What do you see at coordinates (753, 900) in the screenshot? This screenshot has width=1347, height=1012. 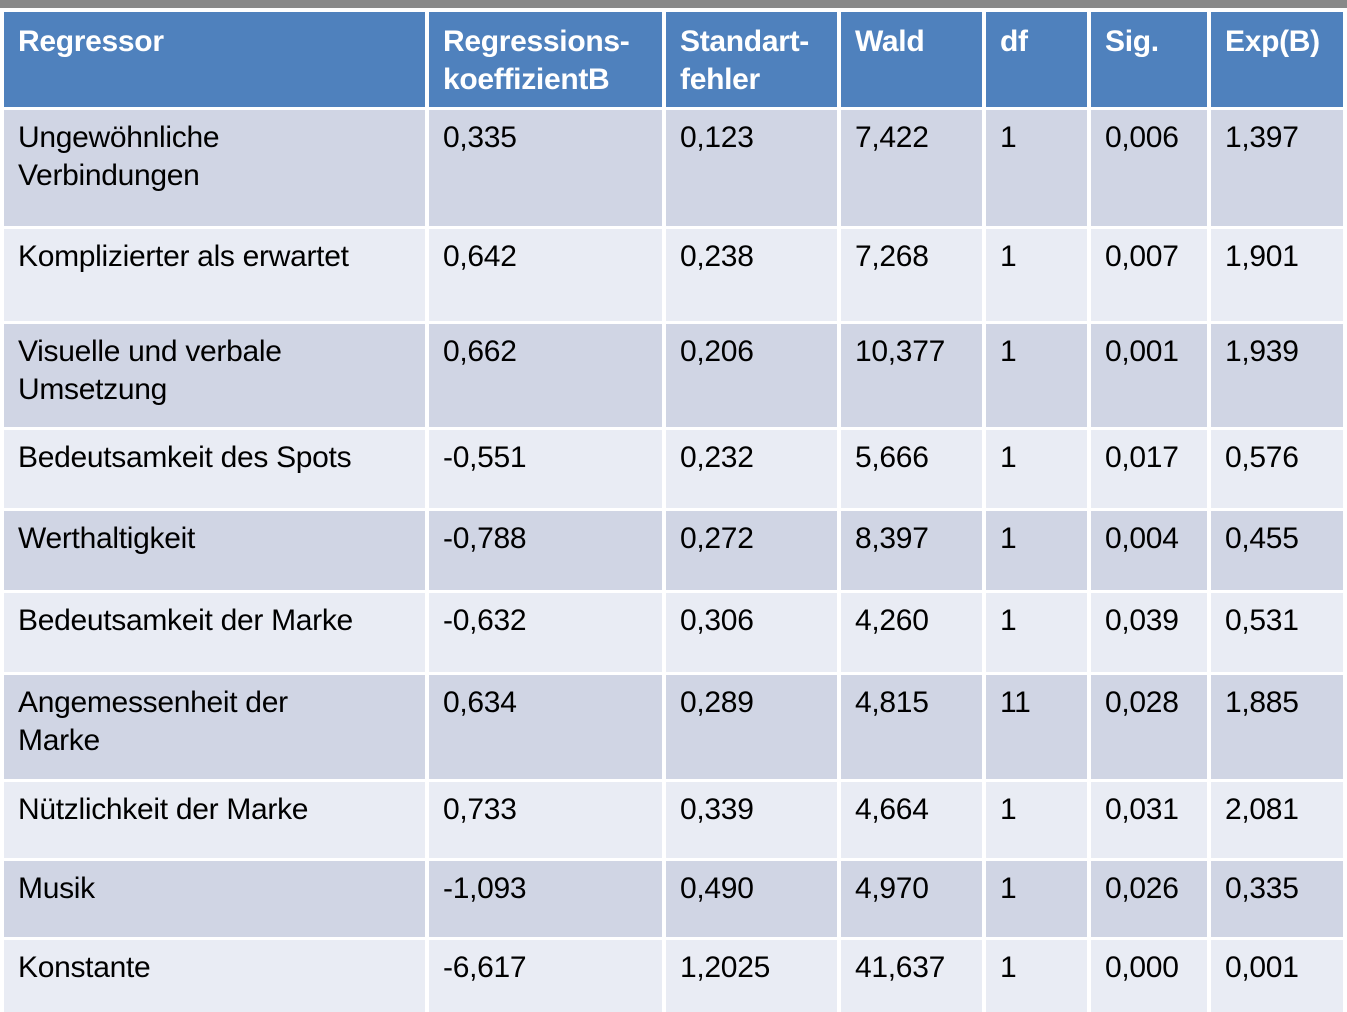 I see `cell-standardfehler: 0,490` at bounding box center [753, 900].